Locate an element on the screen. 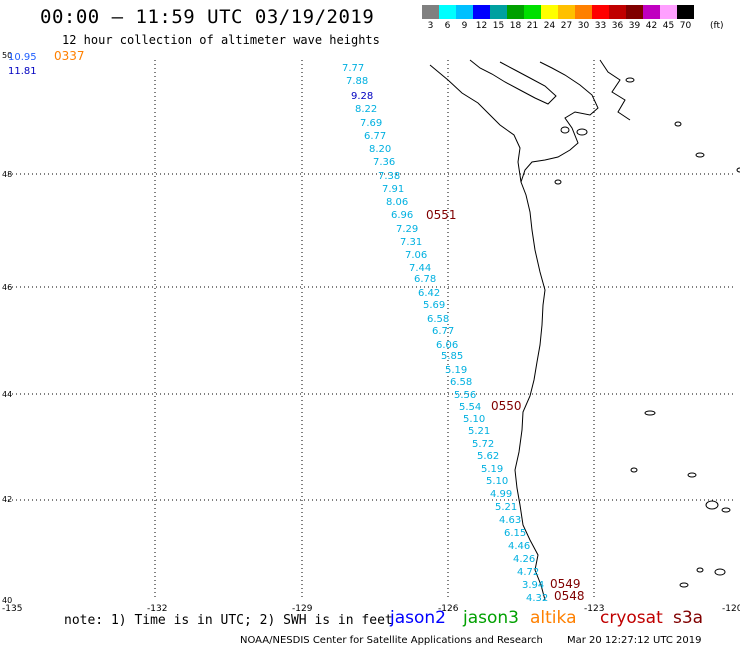  lat-label: 44 is located at coordinates (7, 394).